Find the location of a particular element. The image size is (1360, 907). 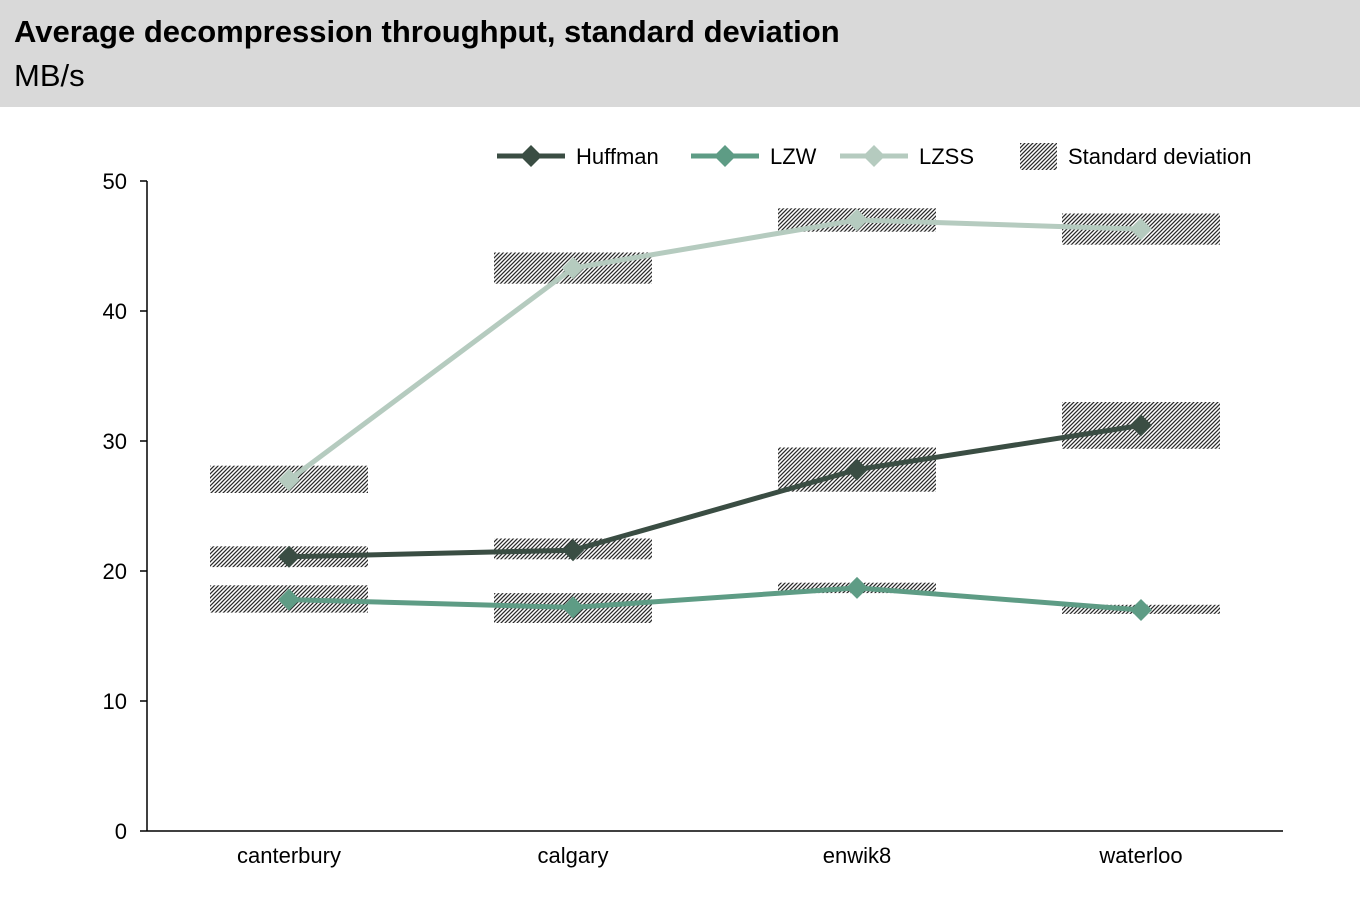

series-line-huffman is located at coordinates (715, 491).